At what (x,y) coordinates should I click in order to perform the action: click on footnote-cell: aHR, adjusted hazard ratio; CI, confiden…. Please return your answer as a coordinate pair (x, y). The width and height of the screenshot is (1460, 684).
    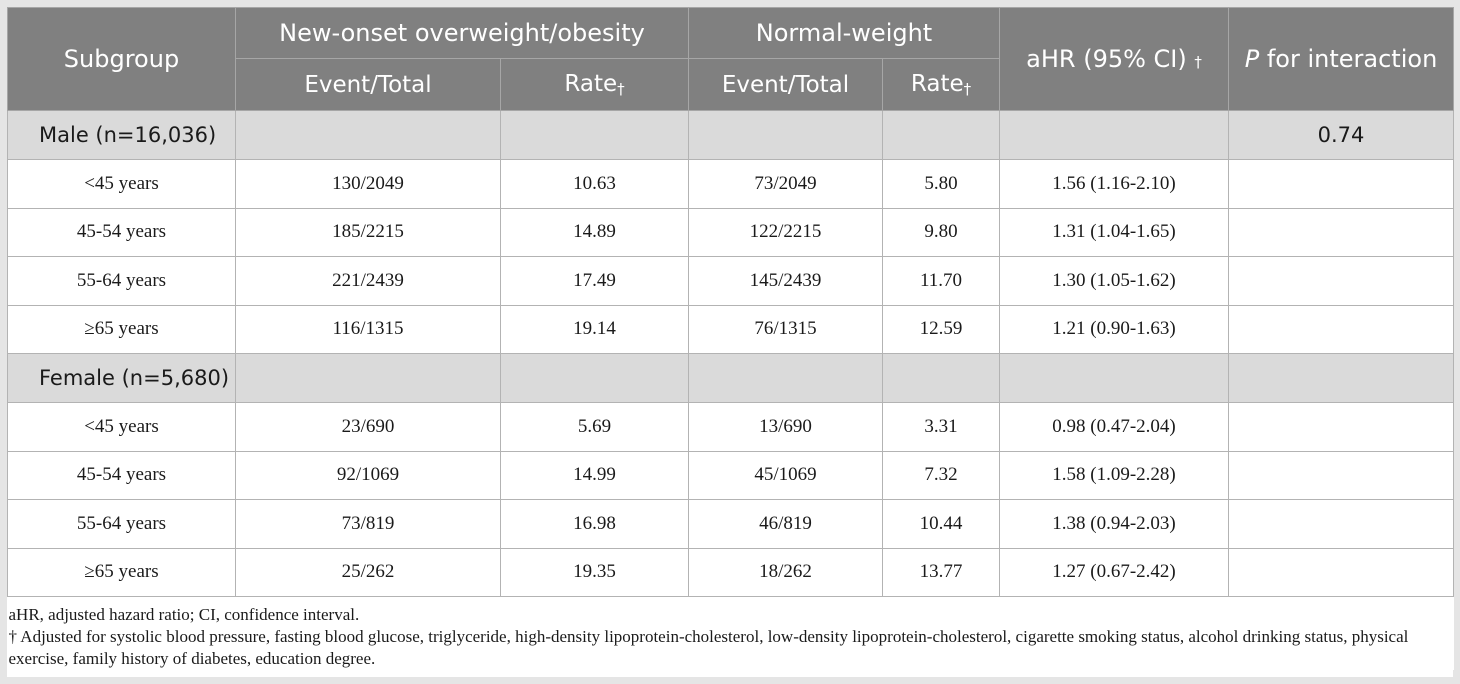
    Looking at the image, I should click on (730, 633).